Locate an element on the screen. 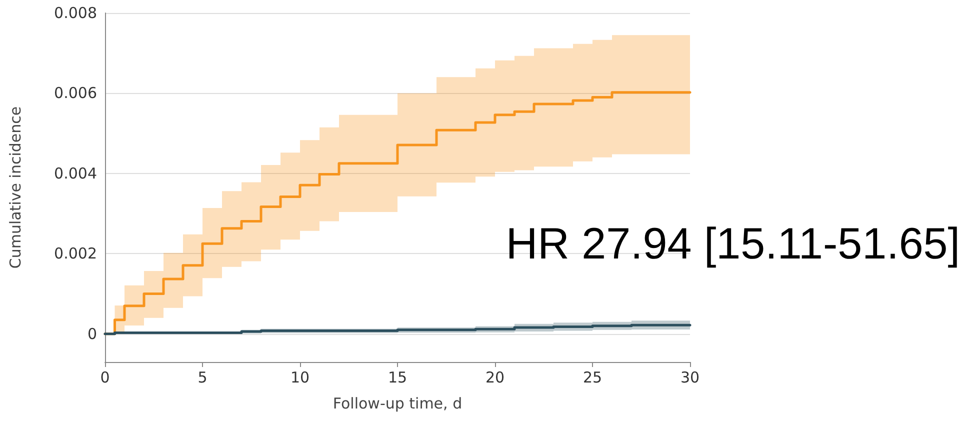 This screenshot has height=428, width=965. y-axis-title: Cumulative incidence is located at coordinates (15, 187).